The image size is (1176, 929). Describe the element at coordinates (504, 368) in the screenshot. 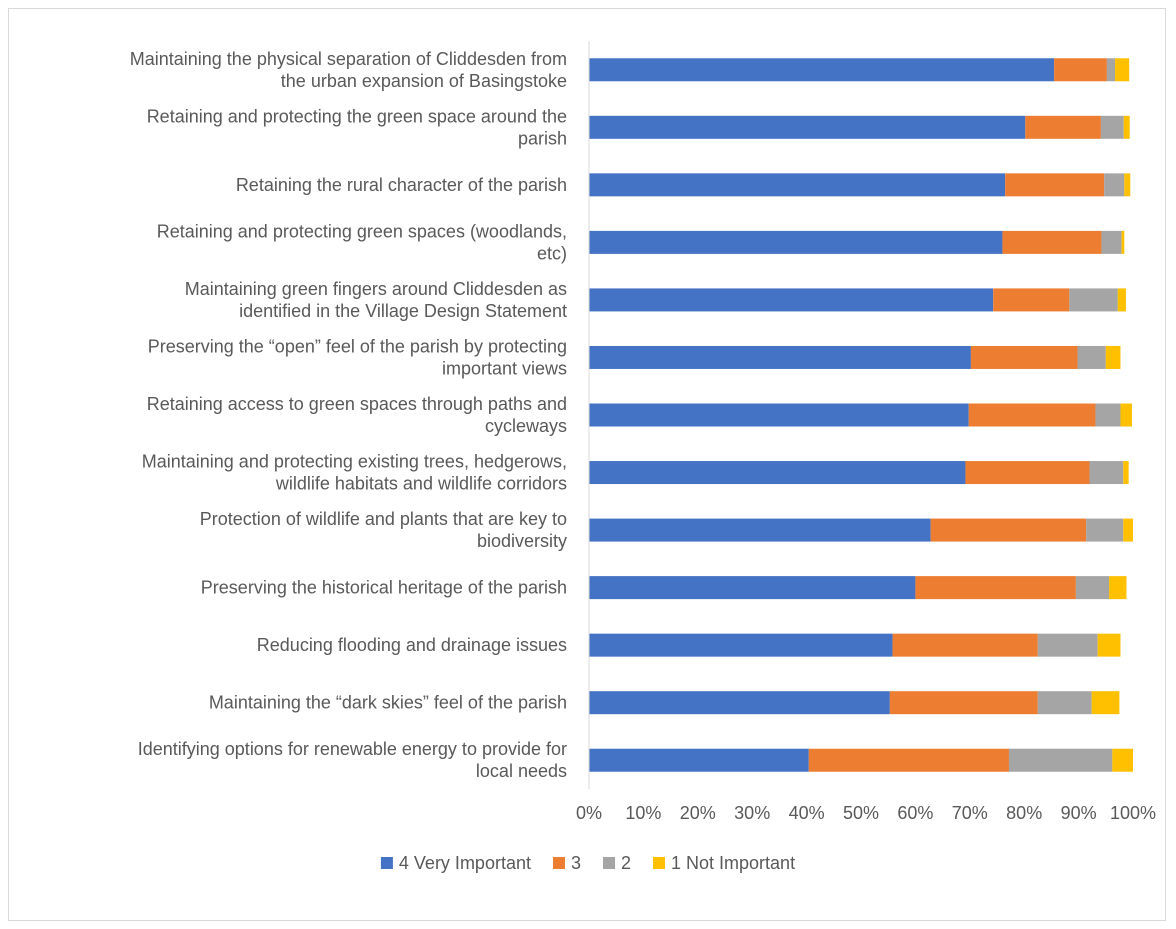

I see `category-label-line: important views` at that location.